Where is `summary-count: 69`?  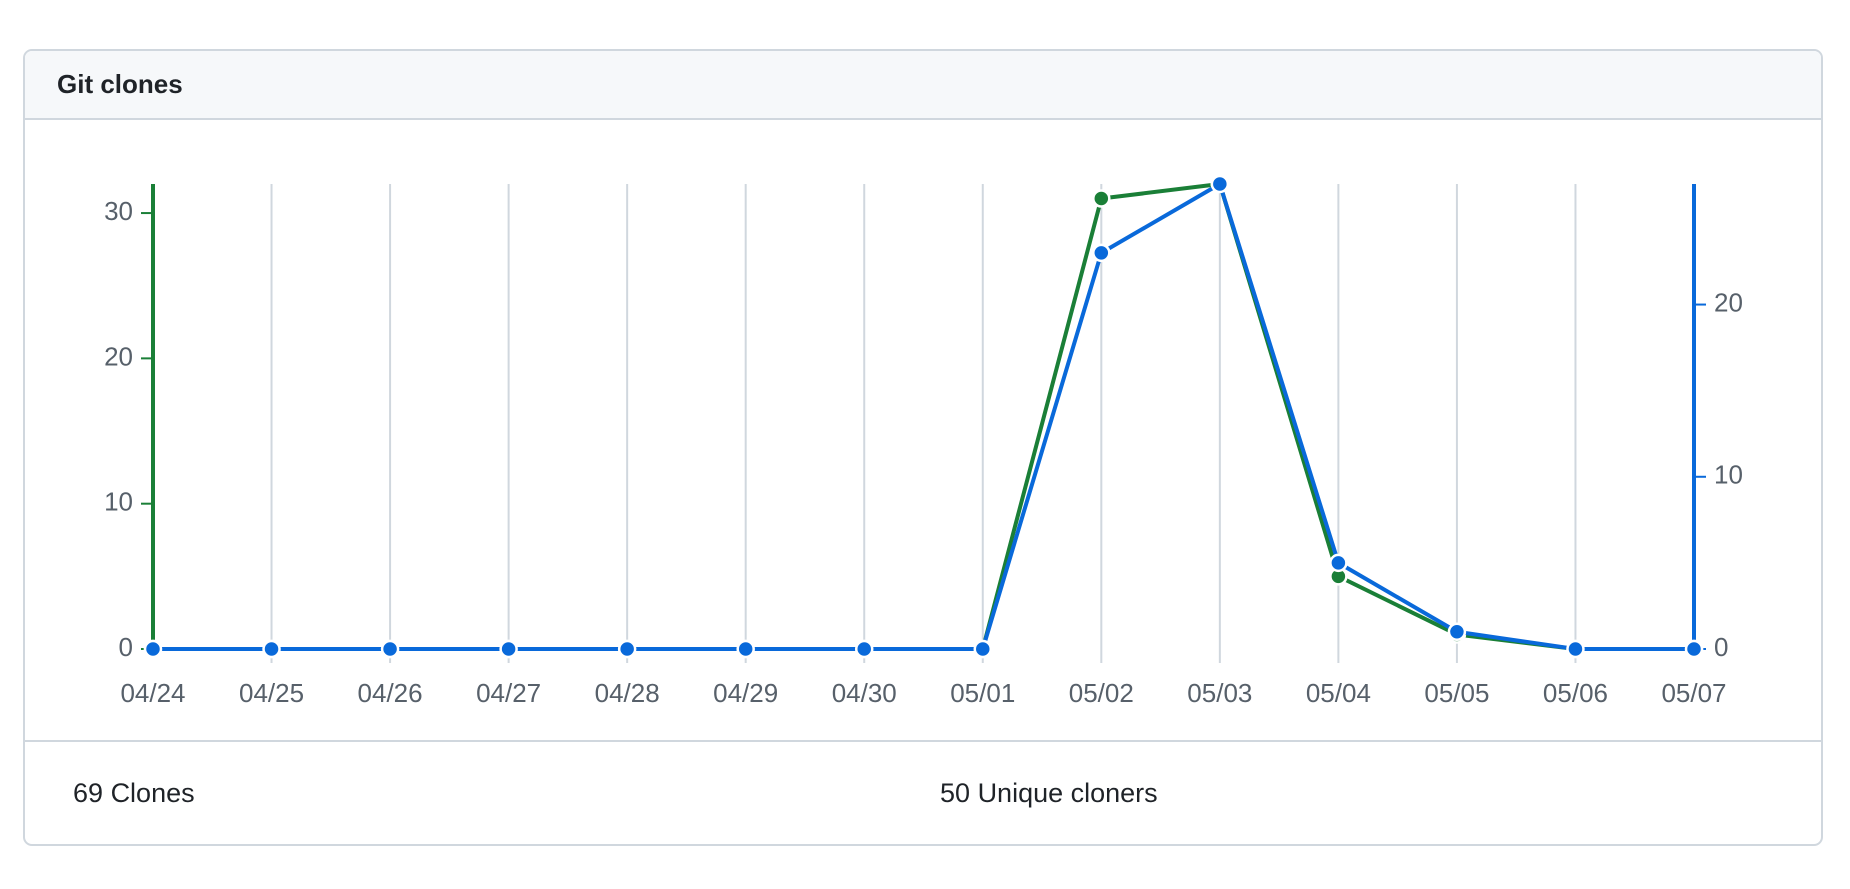 summary-count: 69 is located at coordinates (88, 793).